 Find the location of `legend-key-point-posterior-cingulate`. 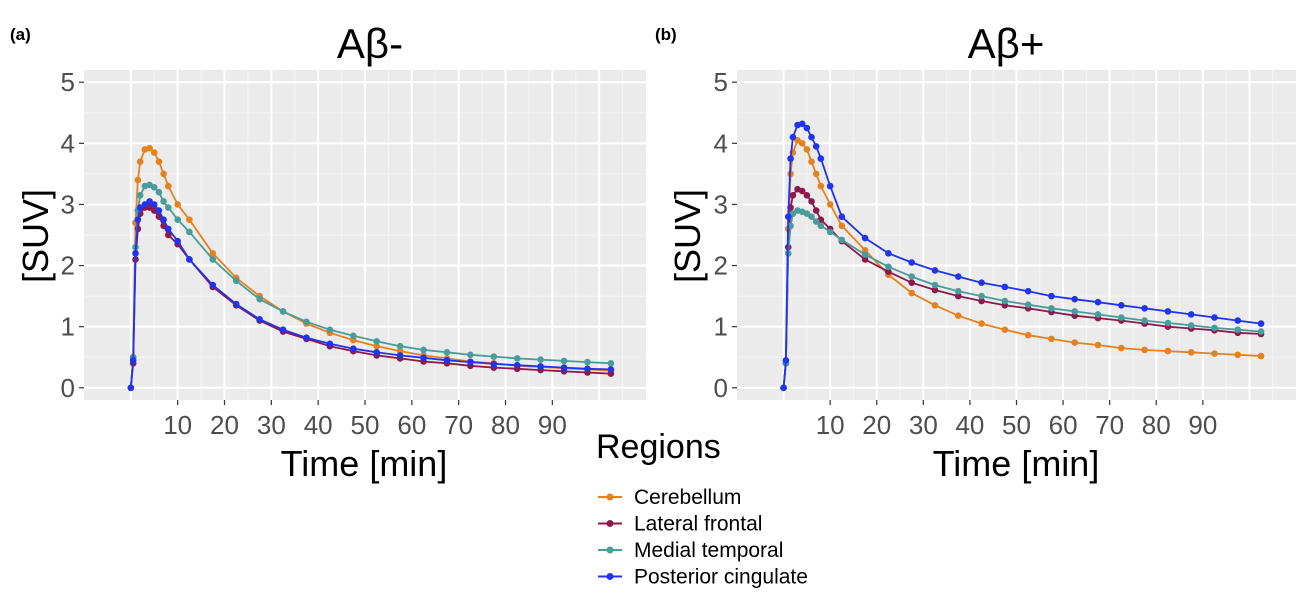

legend-key-point-posterior-cingulate is located at coordinates (610, 576).